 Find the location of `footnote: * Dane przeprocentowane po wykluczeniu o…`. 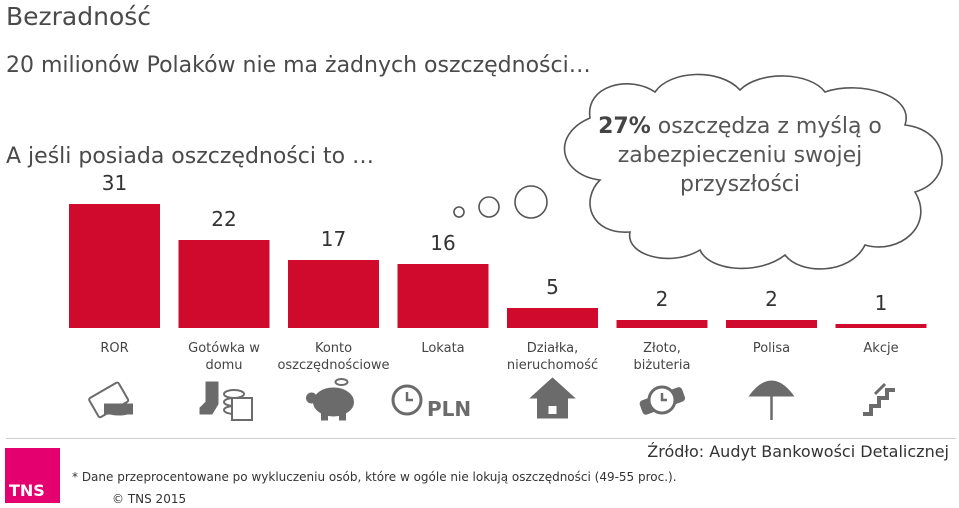

footnote: * Dane przeprocentowane po wykluczeniu o… is located at coordinates (374, 477).